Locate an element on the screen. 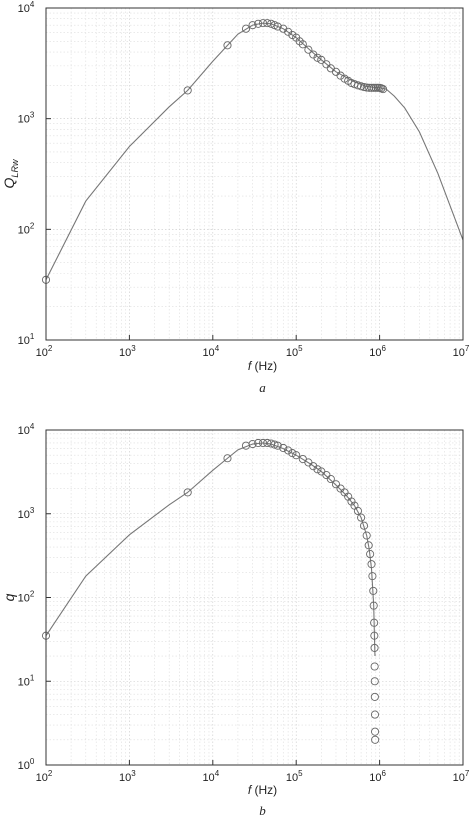  y-axis-label: QLRw is located at coordinates (10, 173).